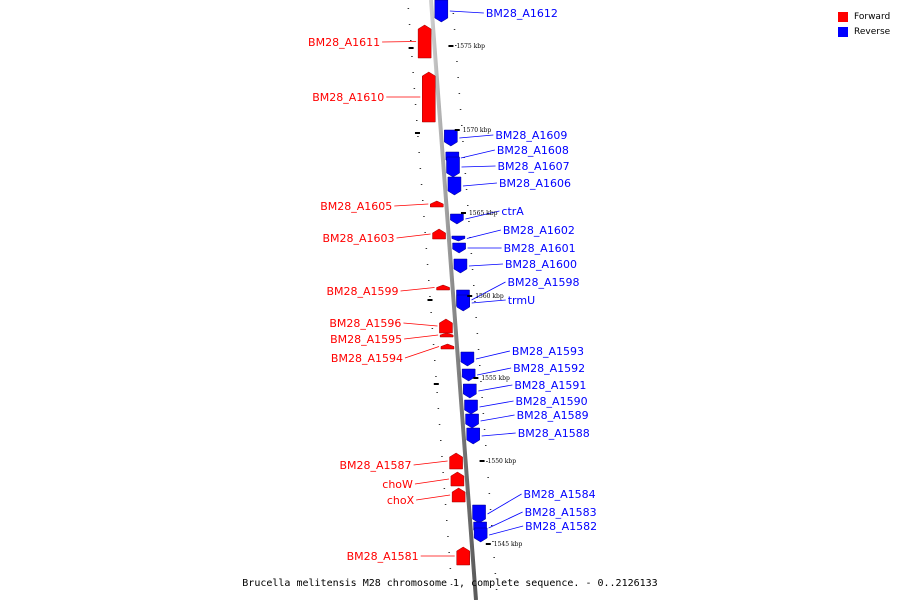 The width and height of the screenshot is (900, 600). I want to click on reverse-gene-bm28-a1609, so click(451, 138).